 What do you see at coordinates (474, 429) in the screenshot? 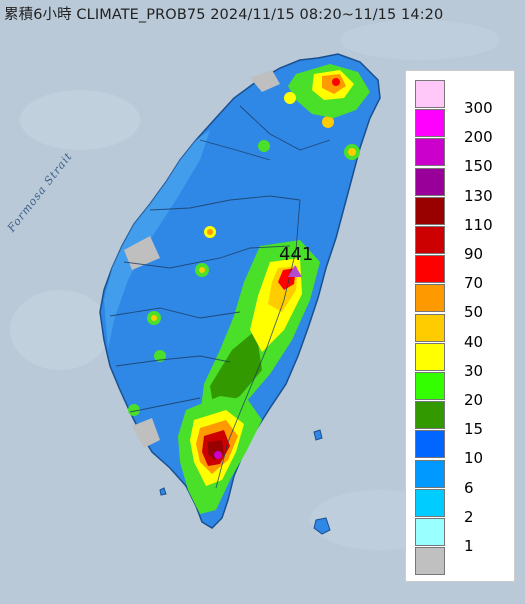
I see `legend-label: 15` at bounding box center [474, 429].